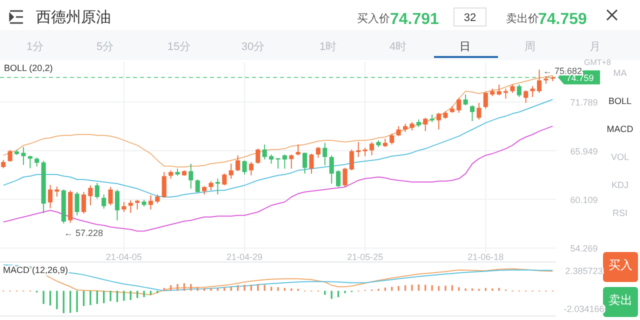  What do you see at coordinates (620, 213) in the screenshot?
I see `text: RSI` at bounding box center [620, 213].